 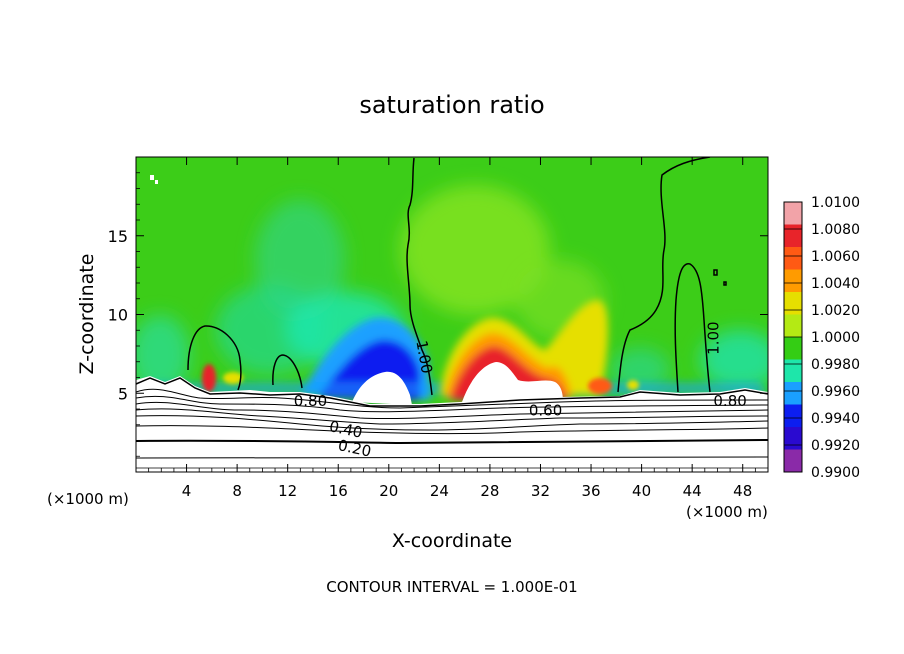 I want to click on x-tick-label: 32, so click(x=540, y=491).